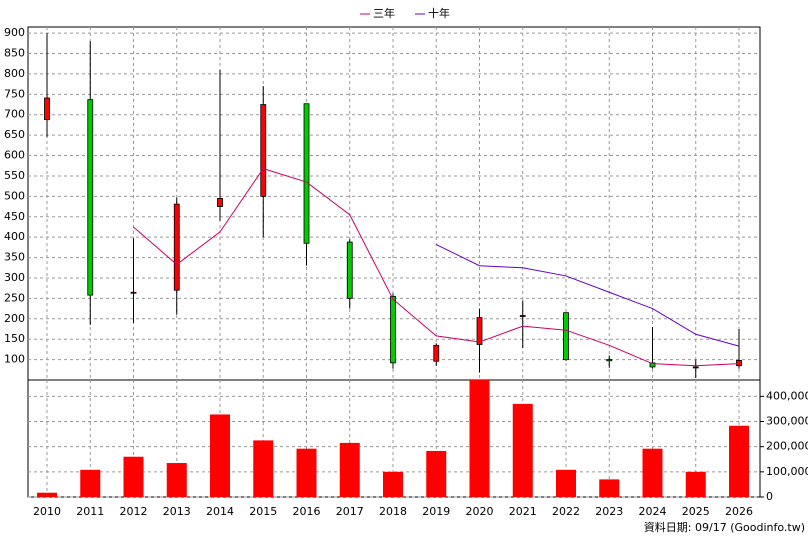 Image resolution: width=808 pixels, height=540 pixels. What do you see at coordinates (14, 297) in the screenshot?
I see `y-tick-label: 250` at bounding box center [14, 297].